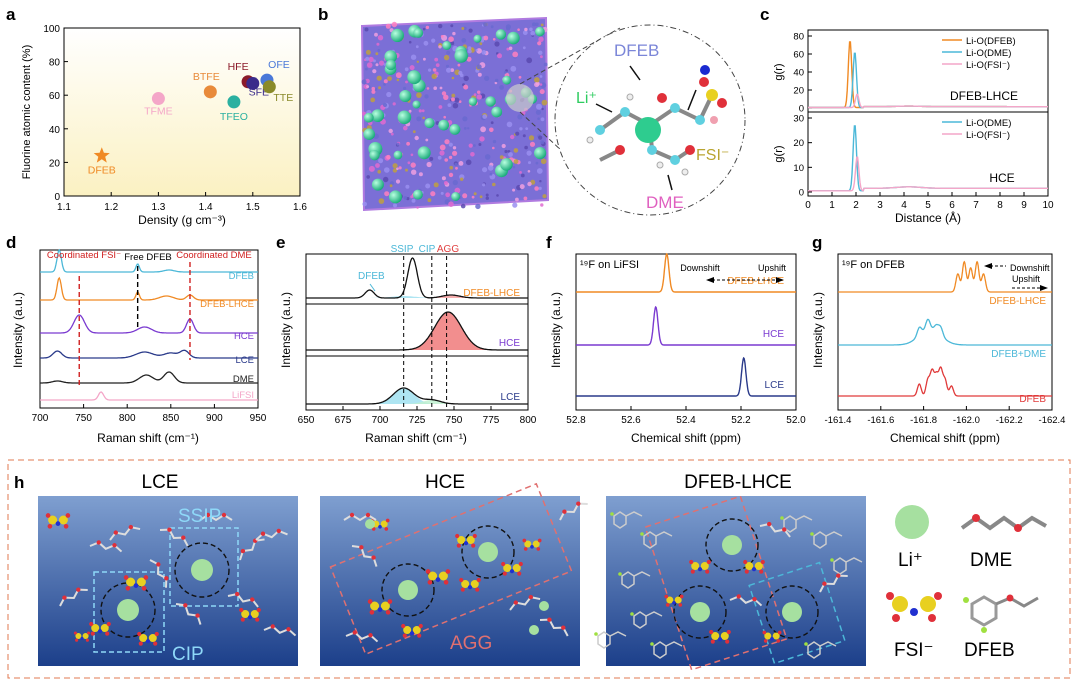 The width and height of the screenshot is (1080, 684). I want to click on label-dme: DME, so click(665, 202).